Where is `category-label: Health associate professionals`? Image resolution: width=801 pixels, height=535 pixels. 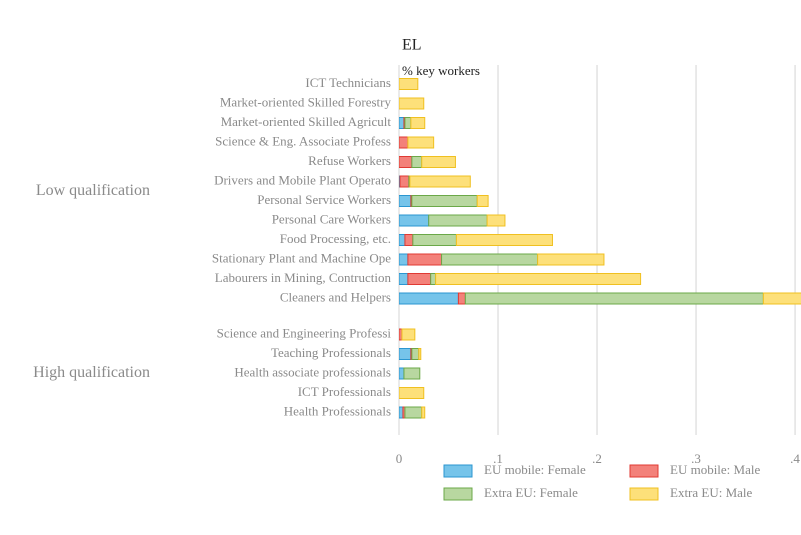 category-label: Health associate professionals is located at coordinates (312, 371).